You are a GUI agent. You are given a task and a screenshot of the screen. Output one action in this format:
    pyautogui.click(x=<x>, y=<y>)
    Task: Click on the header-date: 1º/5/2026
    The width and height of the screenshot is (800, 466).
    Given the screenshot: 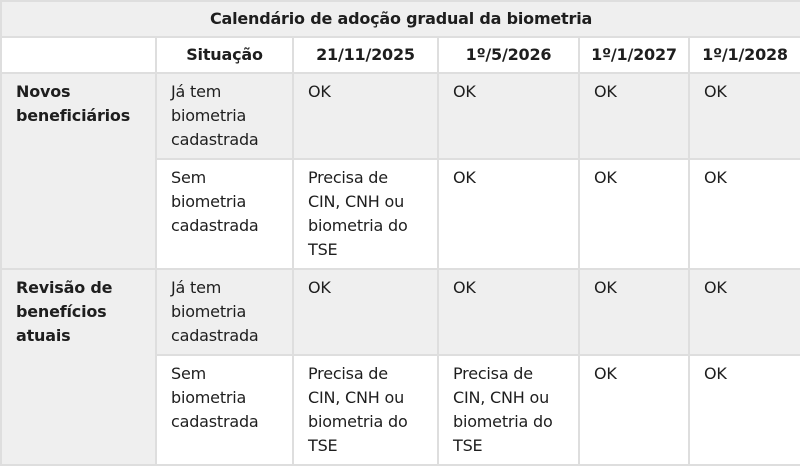 What is the action you would take?
    pyautogui.click(x=508, y=55)
    